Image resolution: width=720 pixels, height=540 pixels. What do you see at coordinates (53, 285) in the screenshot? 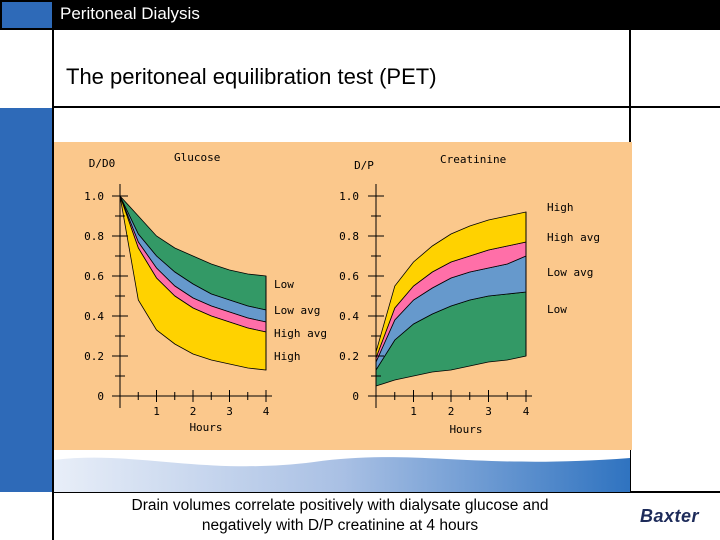
I see `left-divider` at bounding box center [53, 285].